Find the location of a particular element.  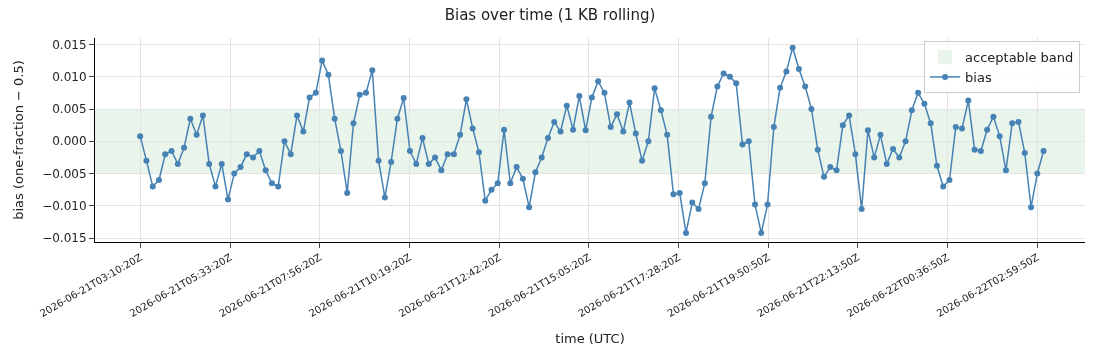

y-tick-label: −0.015 is located at coordinates (64, 238).